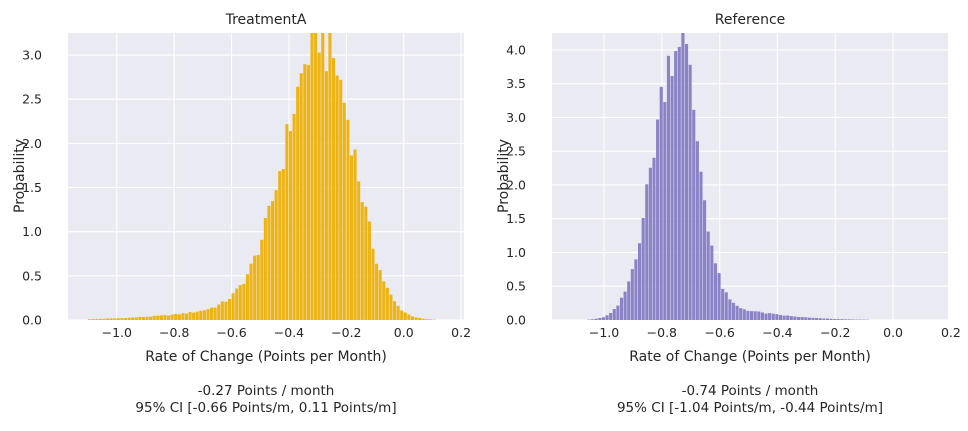 The image size is (968, 431). Describe the element at coordinates (516, 83) in the screenshot. I see `y-tick-label: 3.5` at that location.